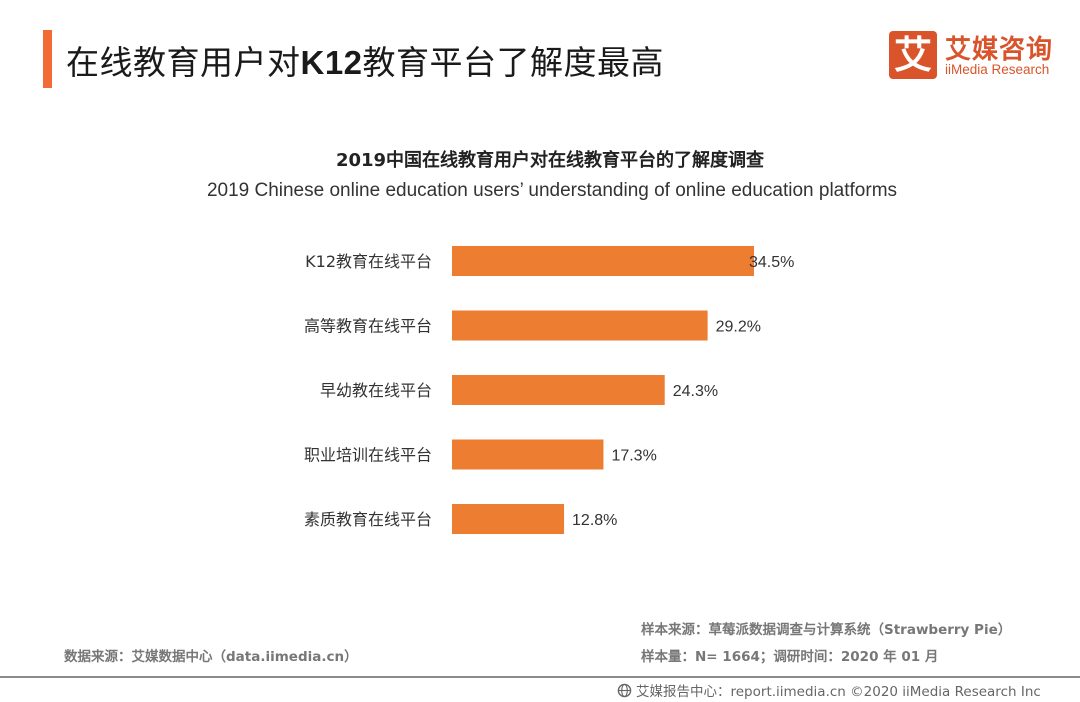 This screenshot has height=702, width=1080. Describe the element at coordinates (47, 59) in the screenshot. I see `title-accent-bar` at that location.